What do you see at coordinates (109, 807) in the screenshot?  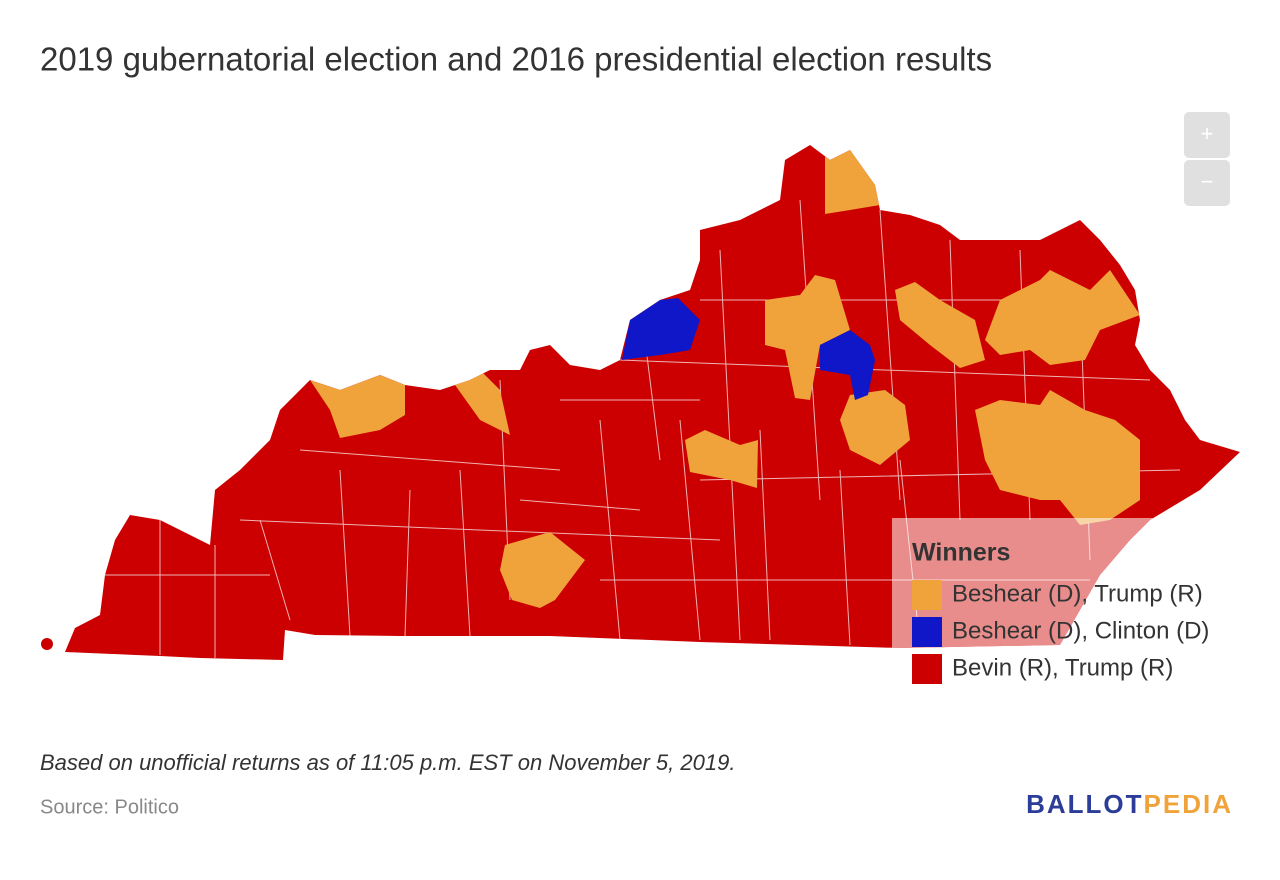 I see `source: Source: Politico` at bounding box center [109, 807].